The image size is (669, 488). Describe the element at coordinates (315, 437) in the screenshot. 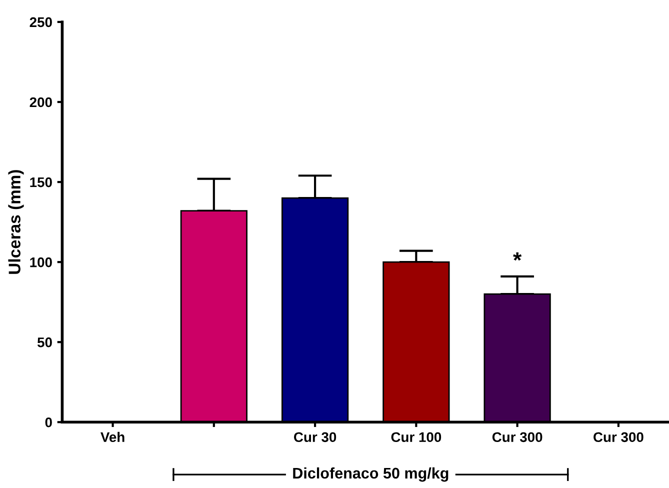

I see `x-tick-label: Cur 30` at that location.